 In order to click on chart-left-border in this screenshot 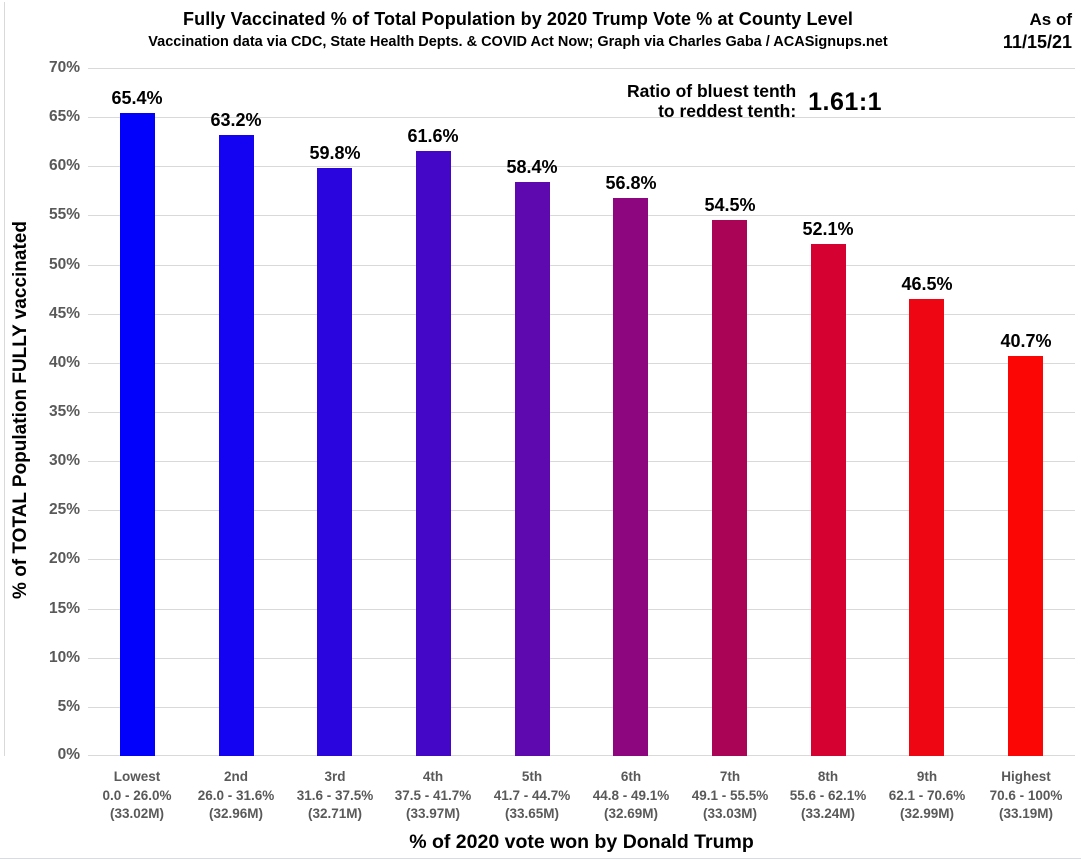, I will do `click(4, 379)`.